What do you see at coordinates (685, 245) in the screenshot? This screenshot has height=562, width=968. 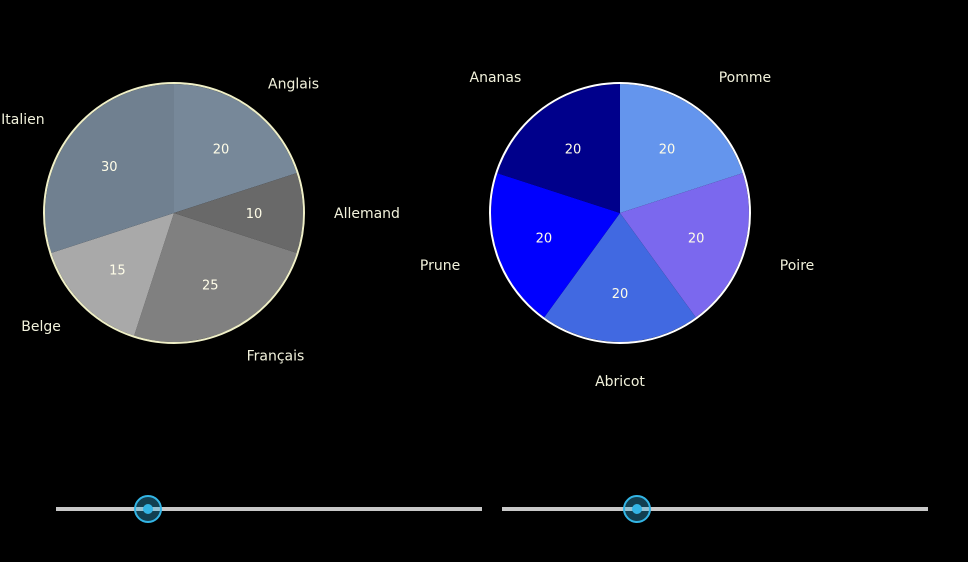 I see `pie-slice-poire` at bounding box center [685, 245].